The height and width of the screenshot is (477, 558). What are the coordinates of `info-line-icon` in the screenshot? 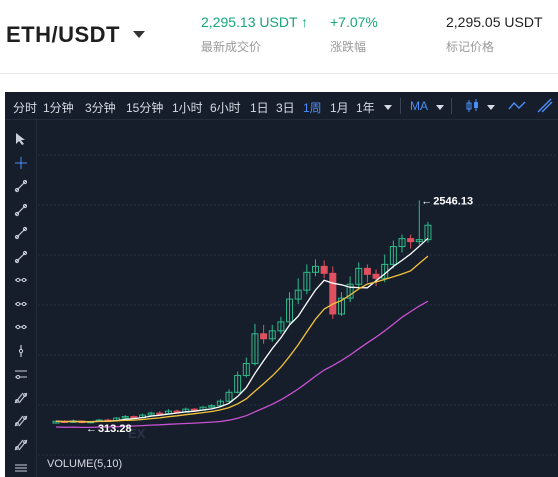 It's located at (21, 257).